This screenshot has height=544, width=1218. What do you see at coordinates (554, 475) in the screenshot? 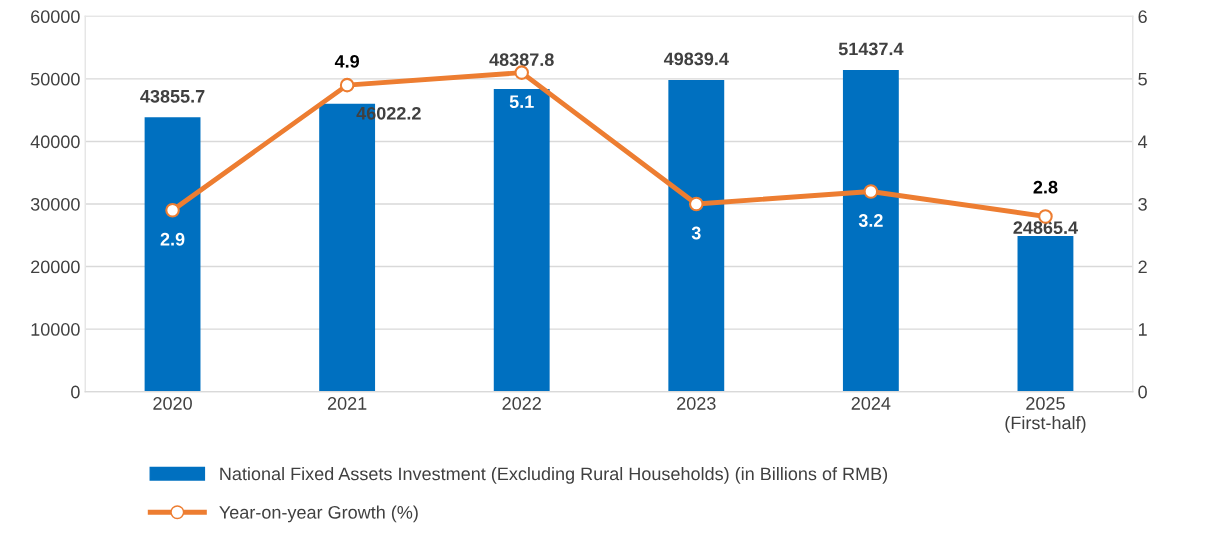
I see `legend-label: National Fixed Assets Investment (Excluding Rural Households) (in Billions of RMB)` at bounding box center [554, 475].